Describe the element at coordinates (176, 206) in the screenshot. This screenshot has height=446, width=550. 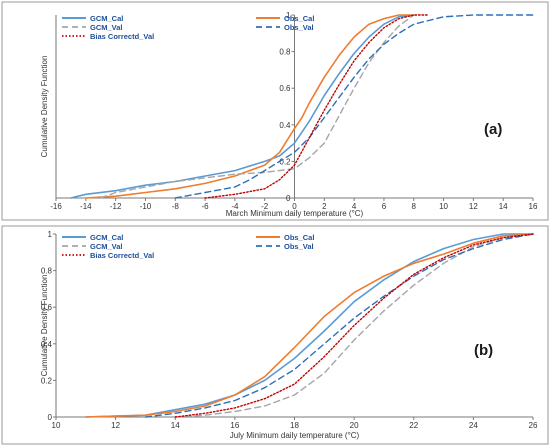
I see `x-tick-label: -8` at that location.